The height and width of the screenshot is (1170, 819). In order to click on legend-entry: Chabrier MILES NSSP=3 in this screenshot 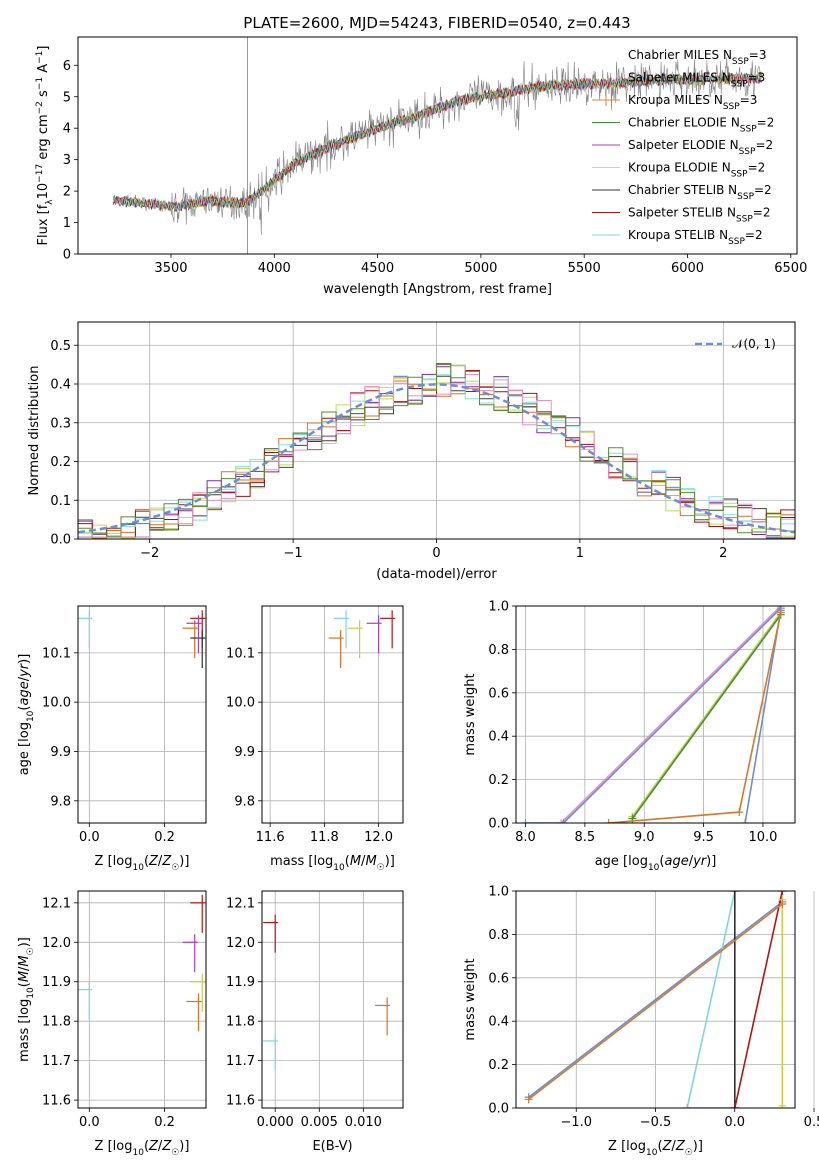, I will do `click(697, 57)`.